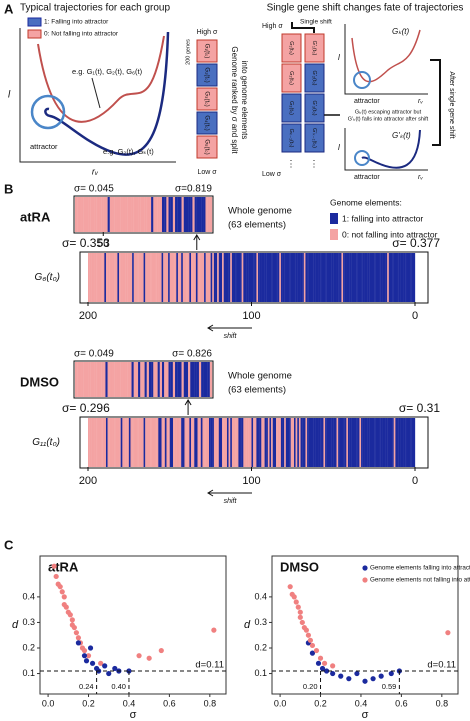 The image size is (470, 721). Describe the element at coordinates (188, 402) in the screenshot. I see `marker-head` at that location.